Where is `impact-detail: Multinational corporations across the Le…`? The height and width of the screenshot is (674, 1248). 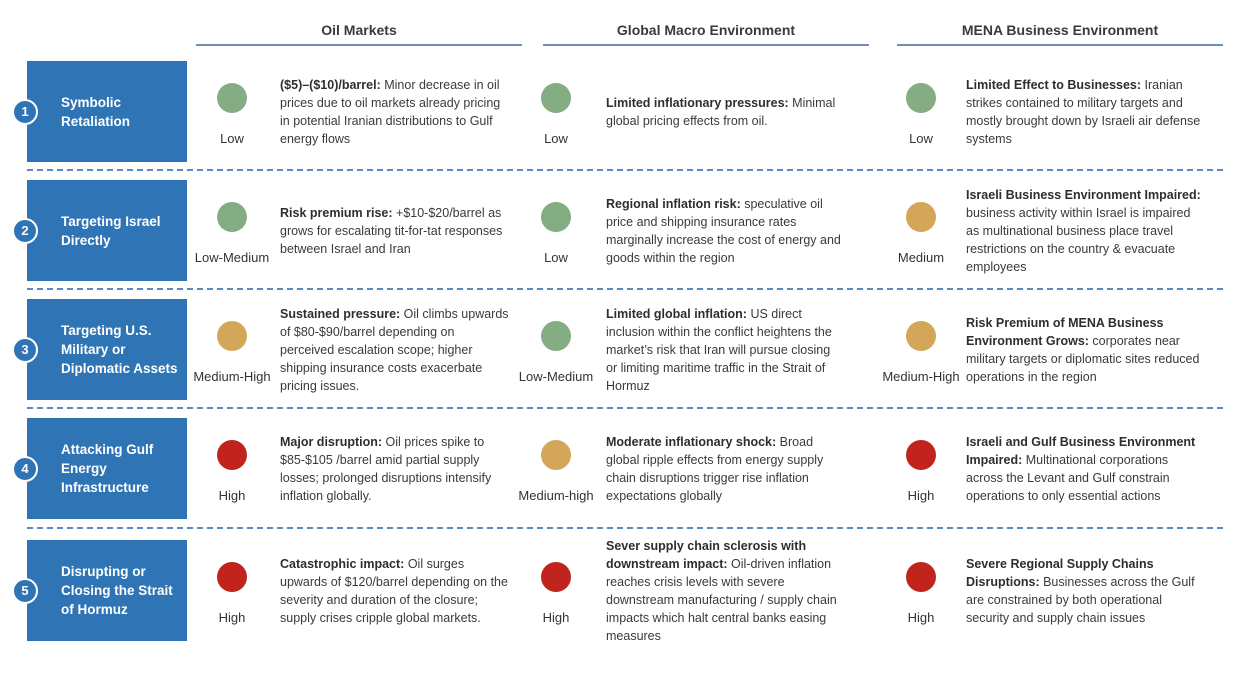
impact-detail: Multinational corporations across the Le… is located at coordinates (1068, 477).